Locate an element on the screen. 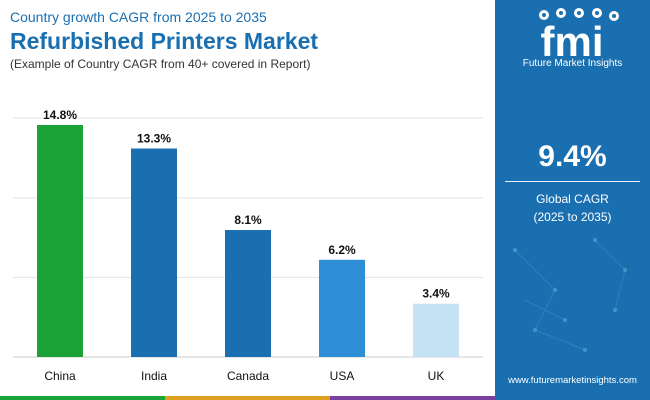  chart-title: Refurbished Printers Market is located at coordinates (164, 41).